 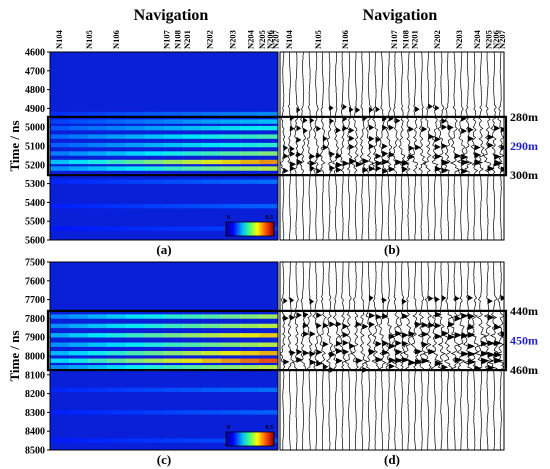 What do you see at coordinates (164, 378) in the screenshot?
I see `heatmap-bands` at bounding box center [164, 378].